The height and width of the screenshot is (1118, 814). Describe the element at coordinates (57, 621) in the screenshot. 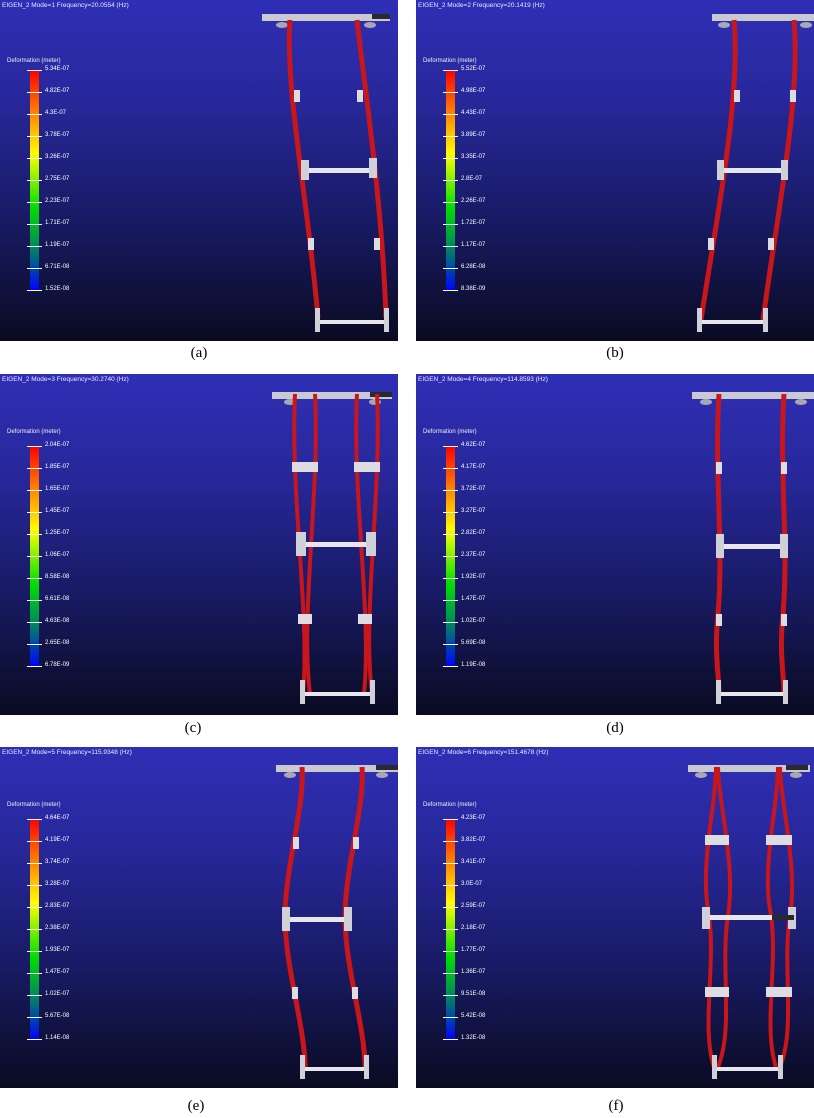

I see `legend-tick-label: 4.63E-08` at that location.